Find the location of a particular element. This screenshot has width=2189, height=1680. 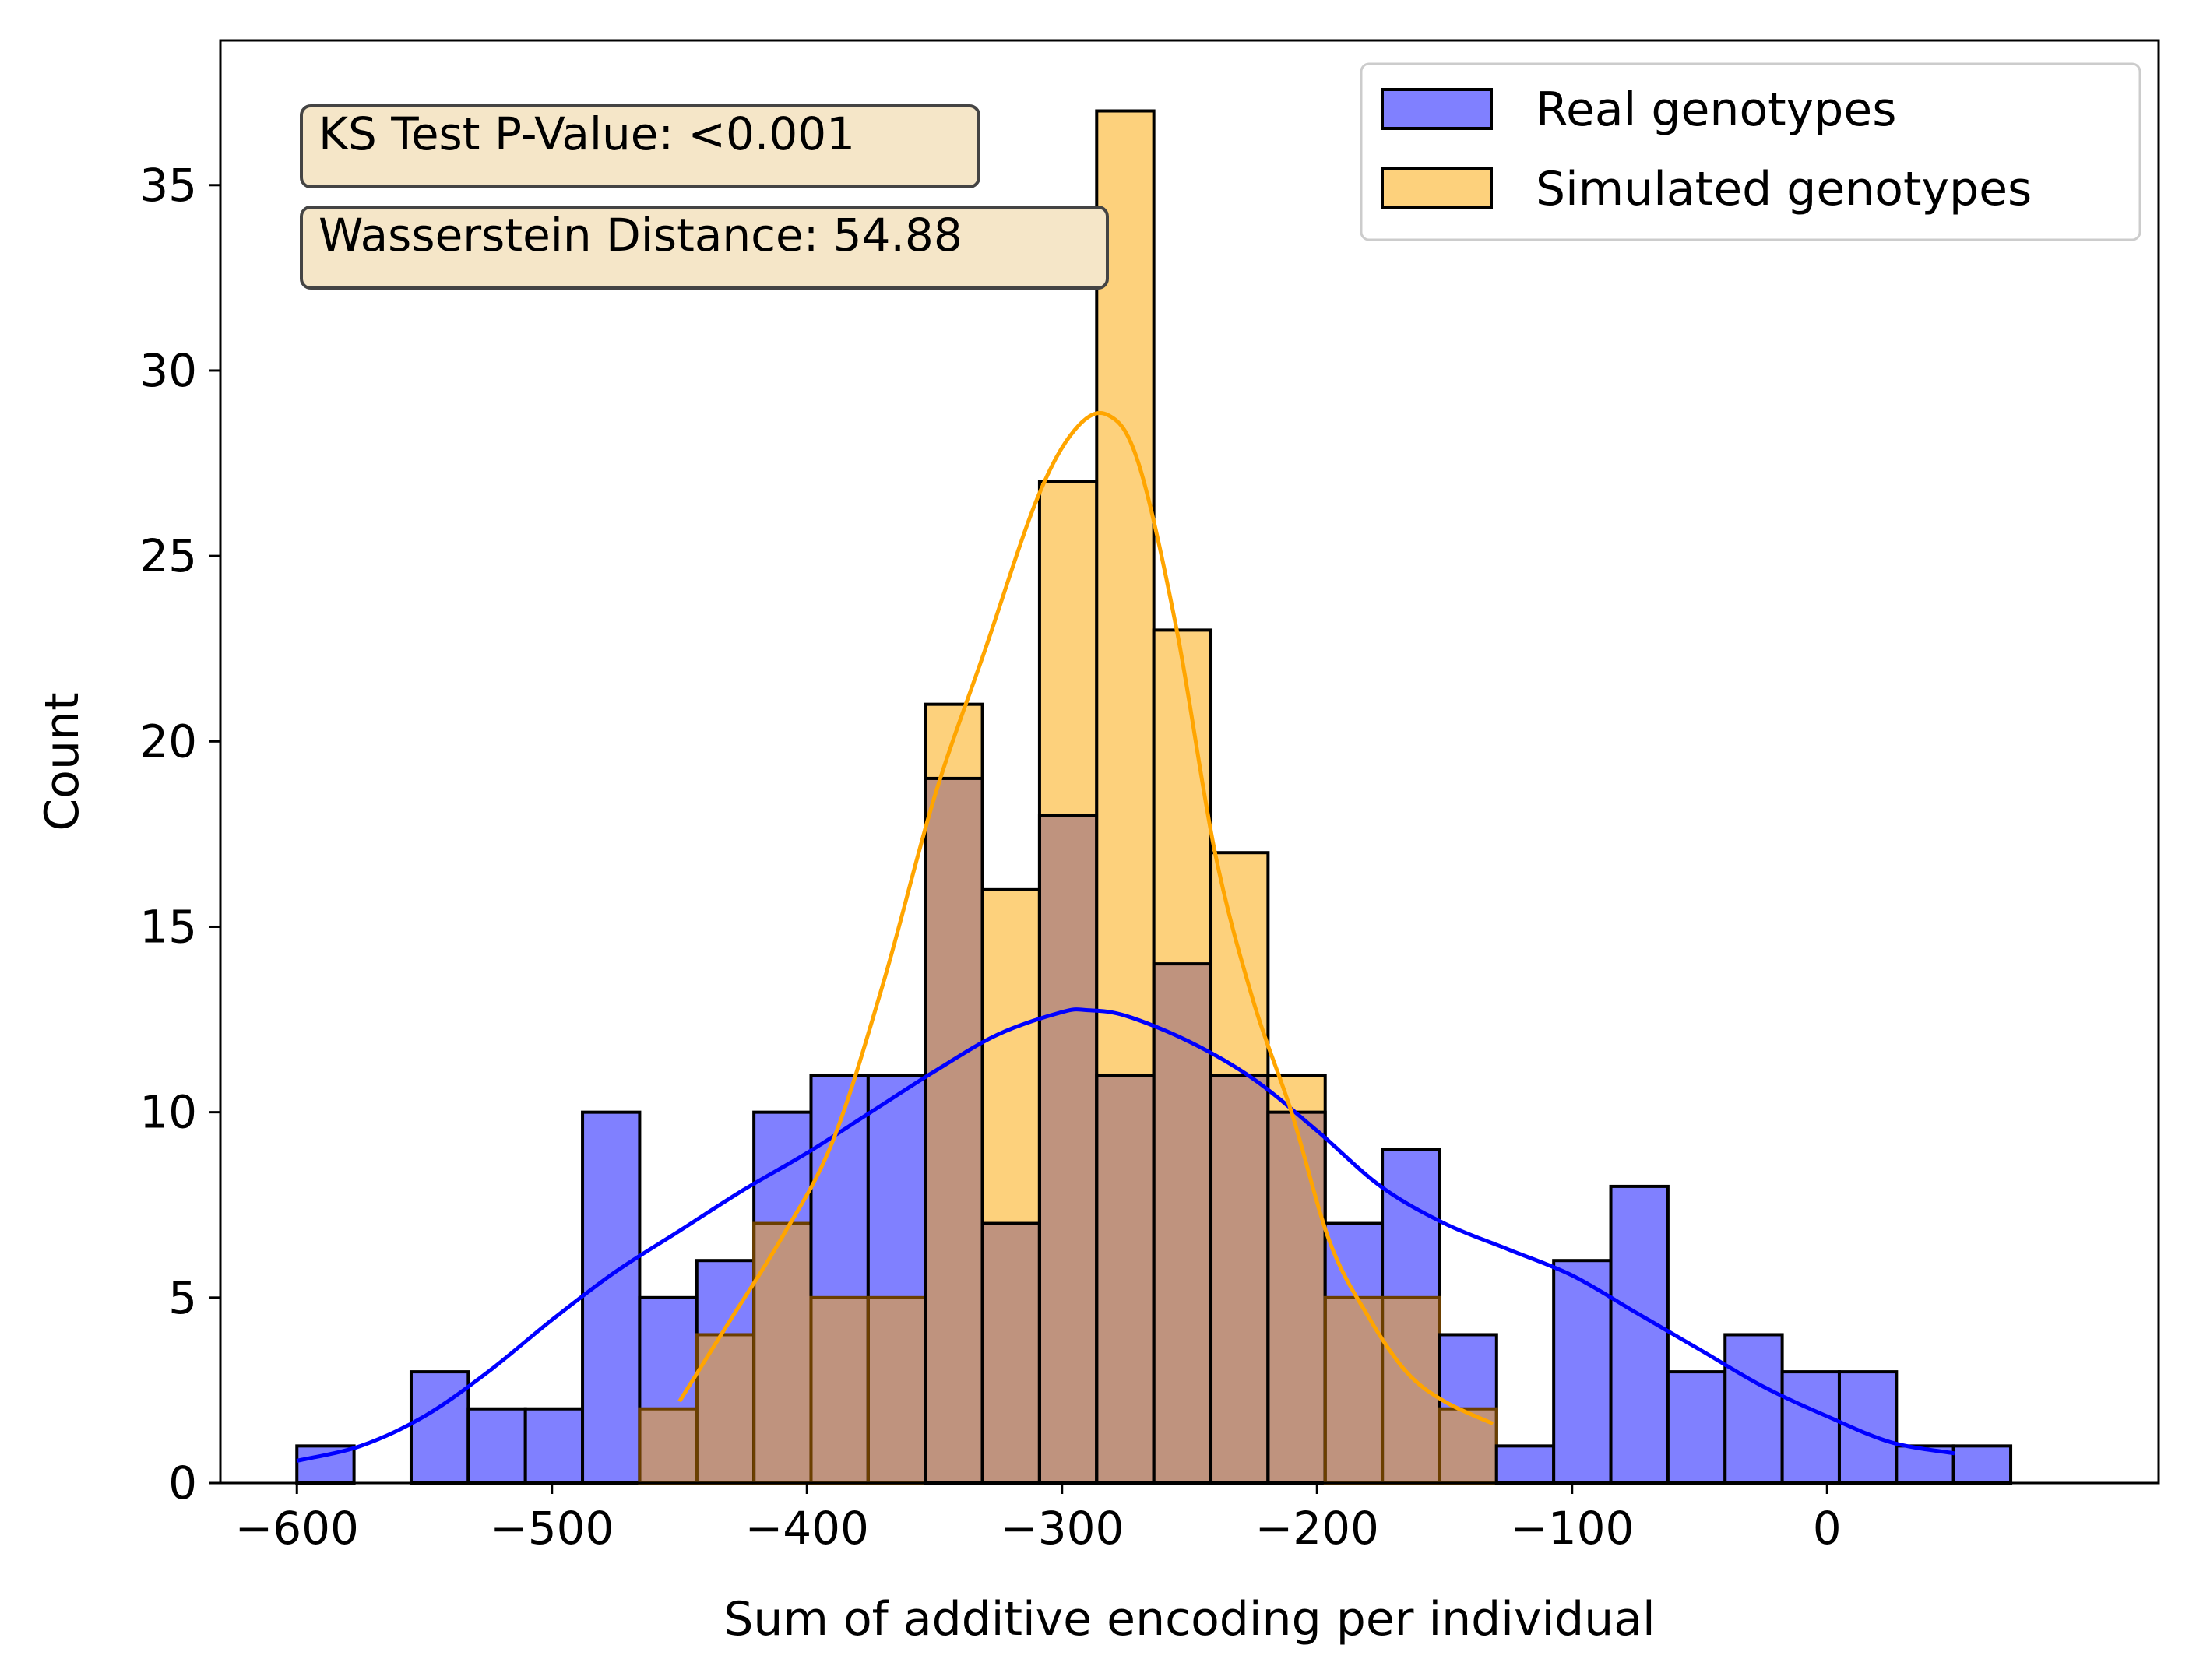

legend: Real genotypes Simulated genotypes is located at coordinates (1750, 151).